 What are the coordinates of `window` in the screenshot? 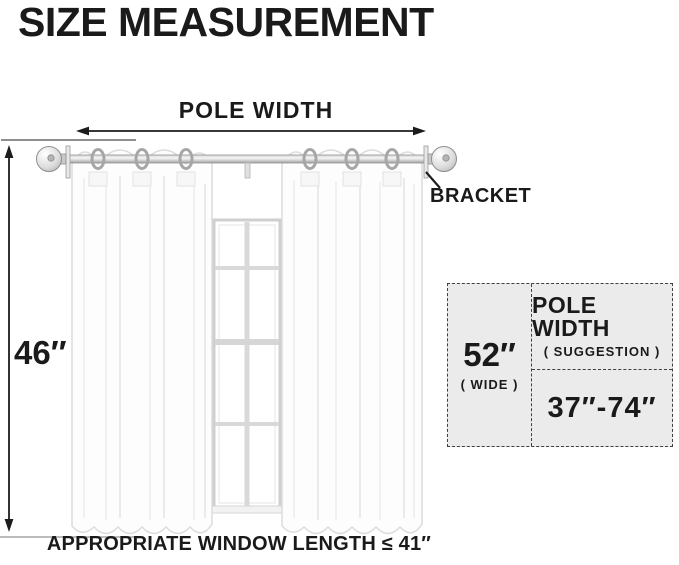 It's located at (247, 366).